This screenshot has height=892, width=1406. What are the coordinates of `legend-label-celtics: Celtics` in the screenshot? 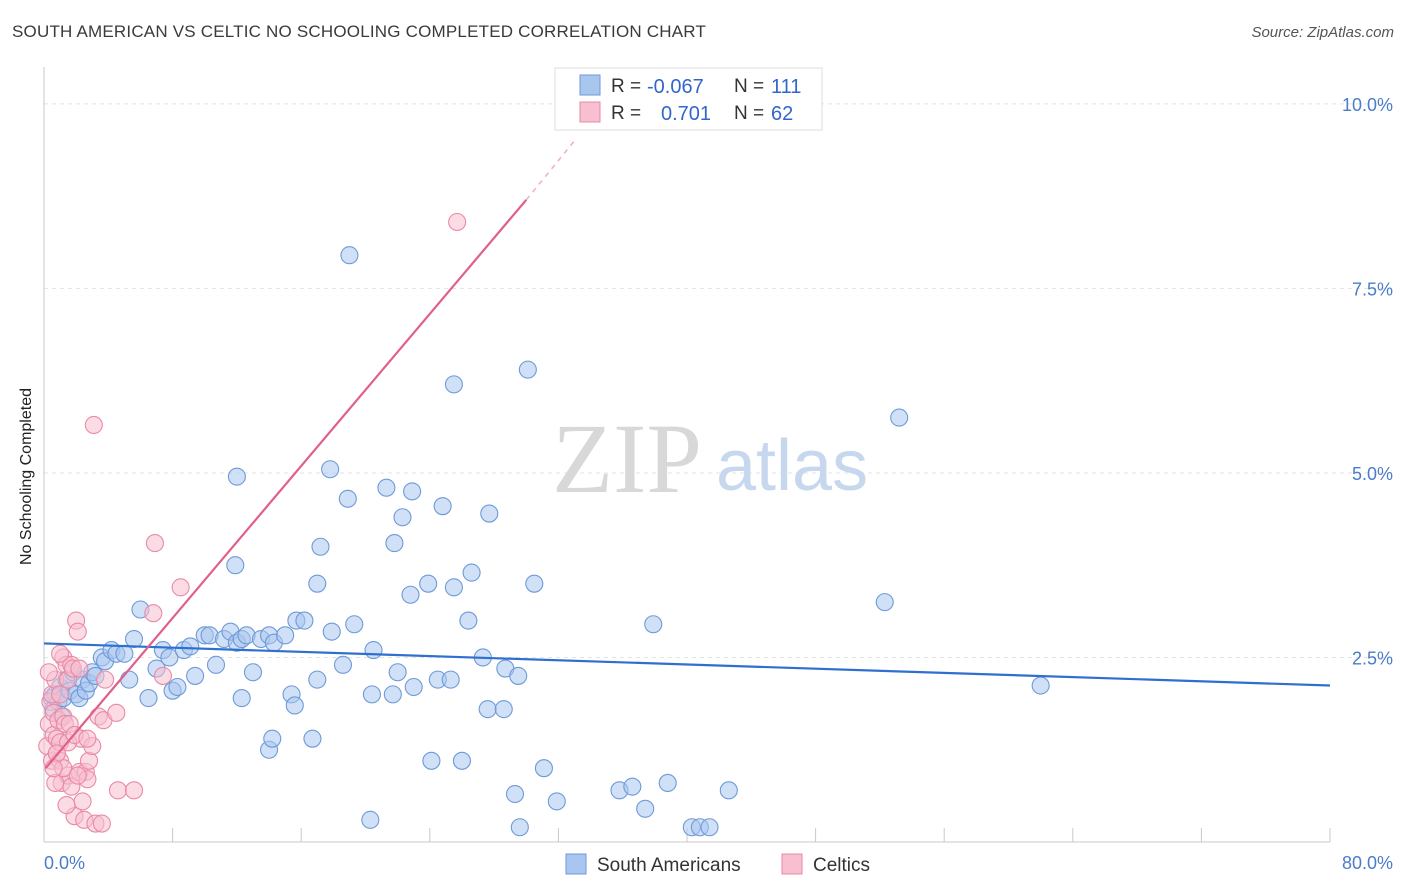 It's located at (841, 865).